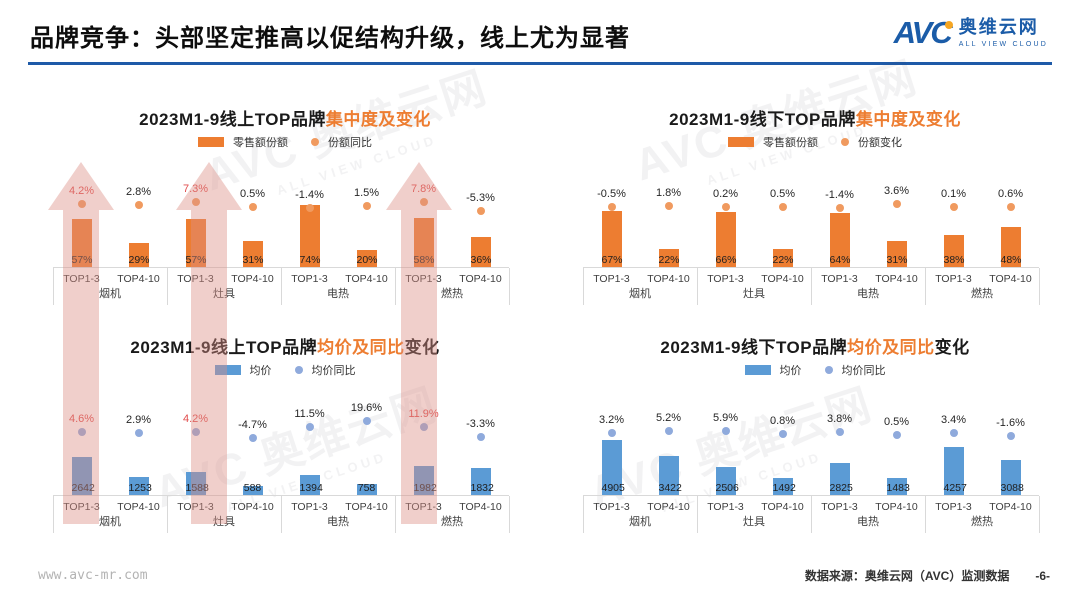  Describe the element at coordinates (1012, 488) in the screenshot. I see `bar-value-label: 3088` at that location.